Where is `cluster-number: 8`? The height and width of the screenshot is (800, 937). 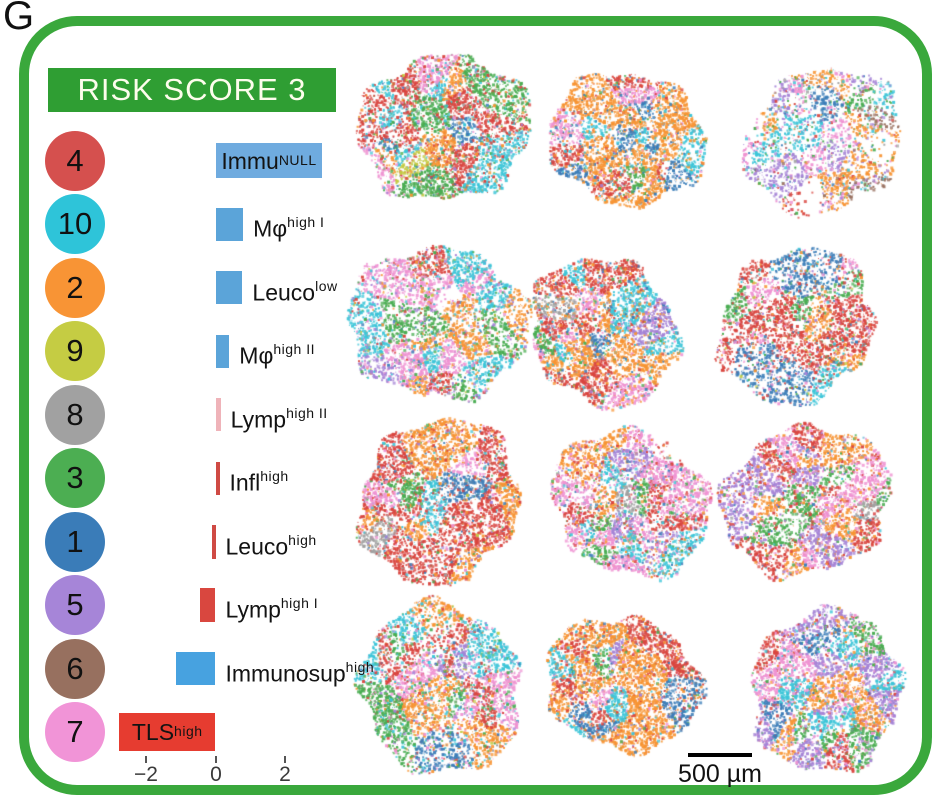 cluster-number: 8 is located at coordinates (75, 414).